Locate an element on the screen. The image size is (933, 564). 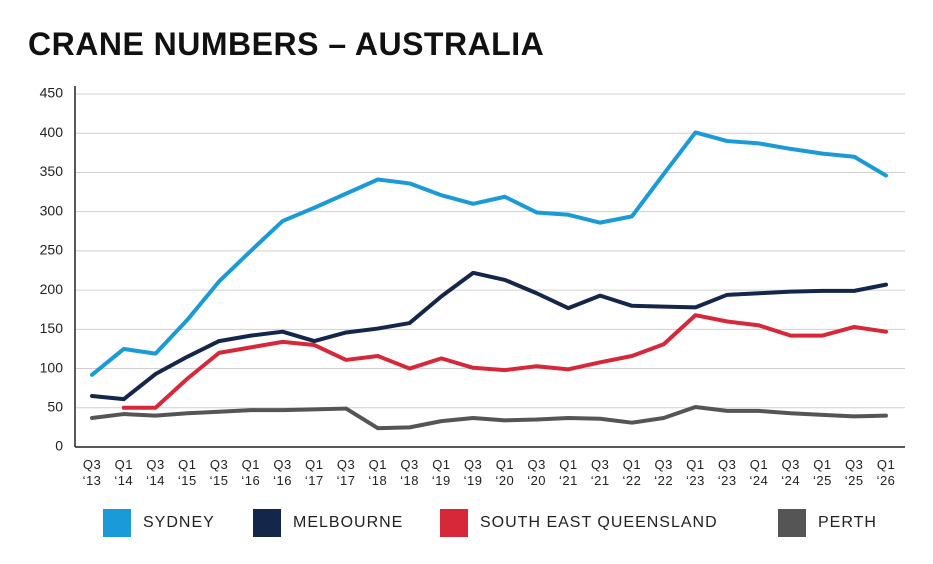
x-tick-label: Q3 ‘15 is located at coordinates (219, 472).